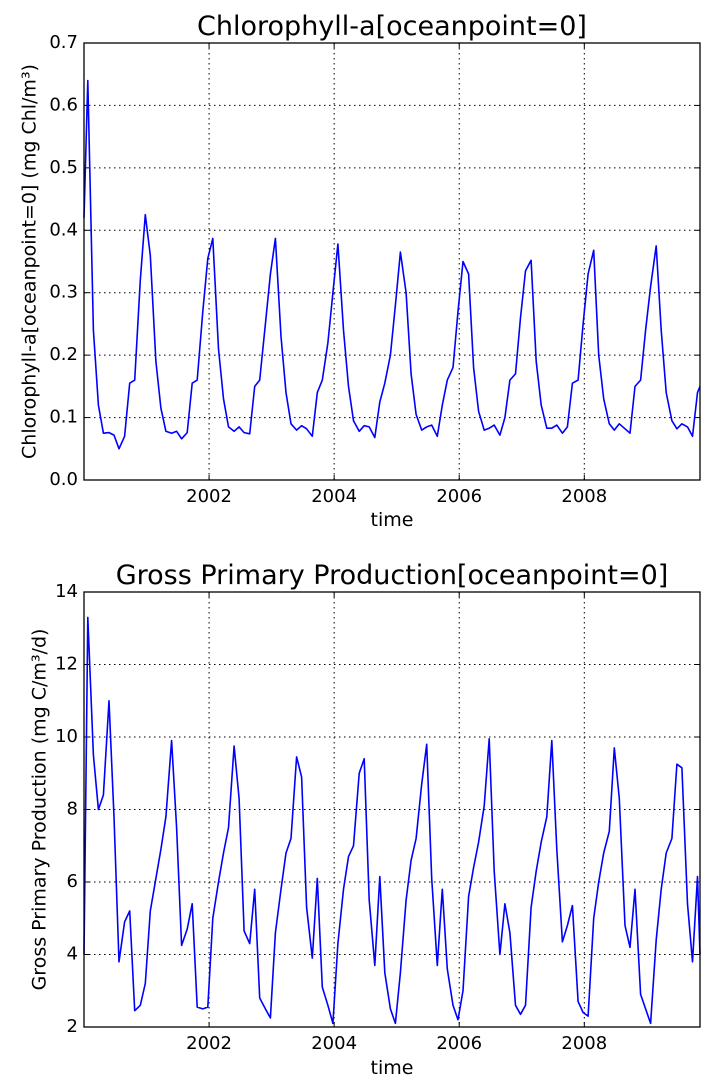  I want to click on gpp-x-axis-label: time, so click(392, 1068).